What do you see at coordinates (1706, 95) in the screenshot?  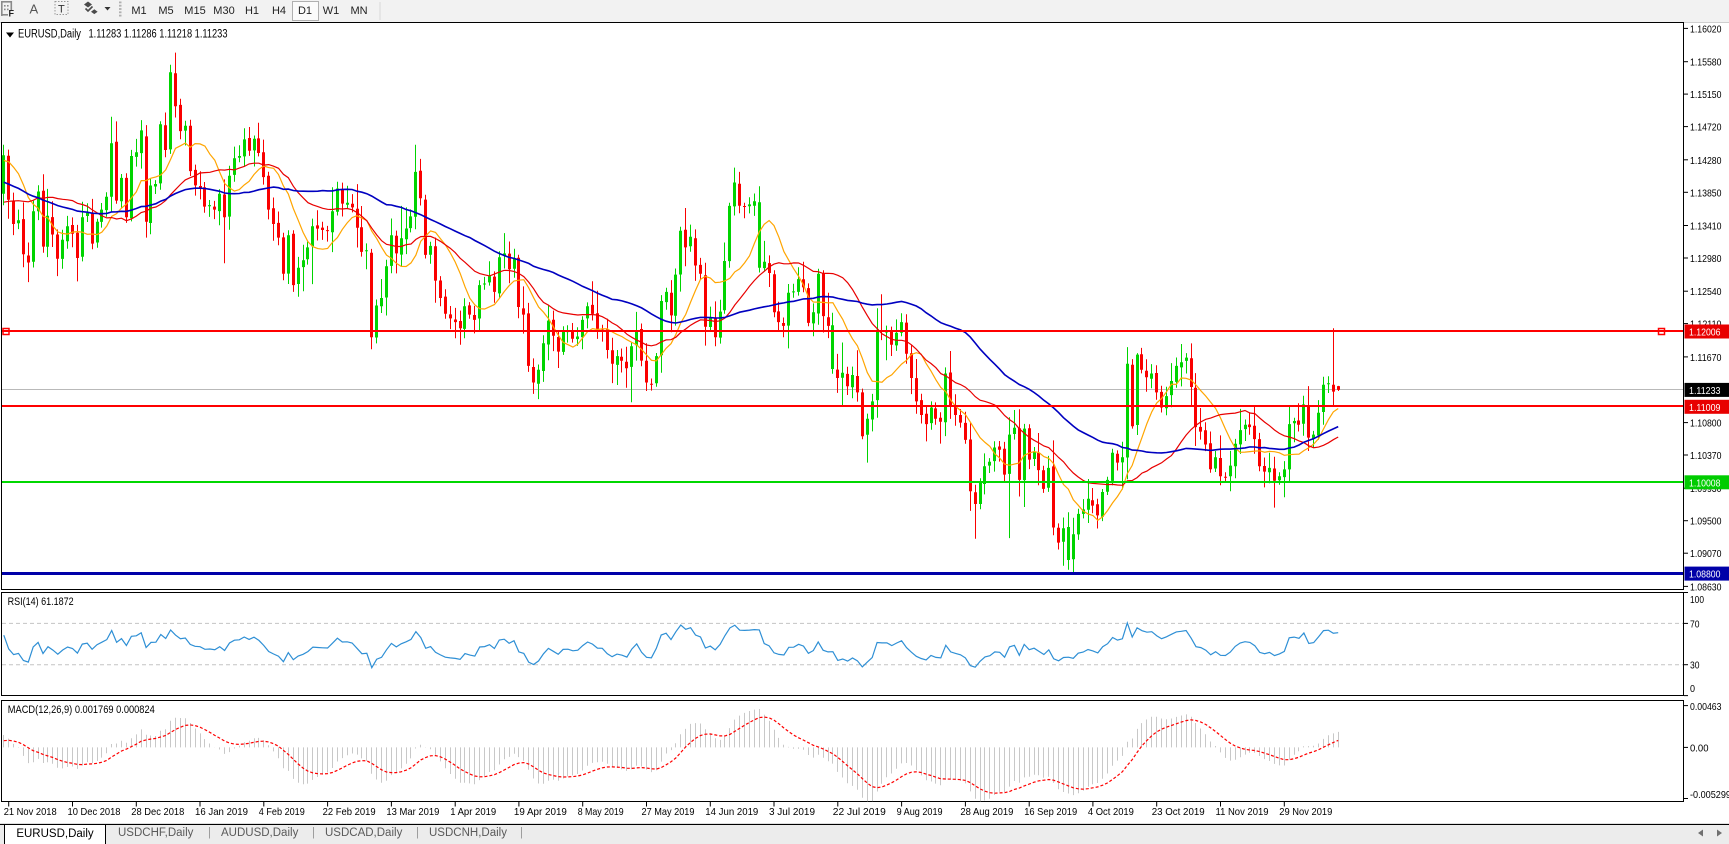 I see `svg-text: 1.15150` at bounding box center [1706, 95].